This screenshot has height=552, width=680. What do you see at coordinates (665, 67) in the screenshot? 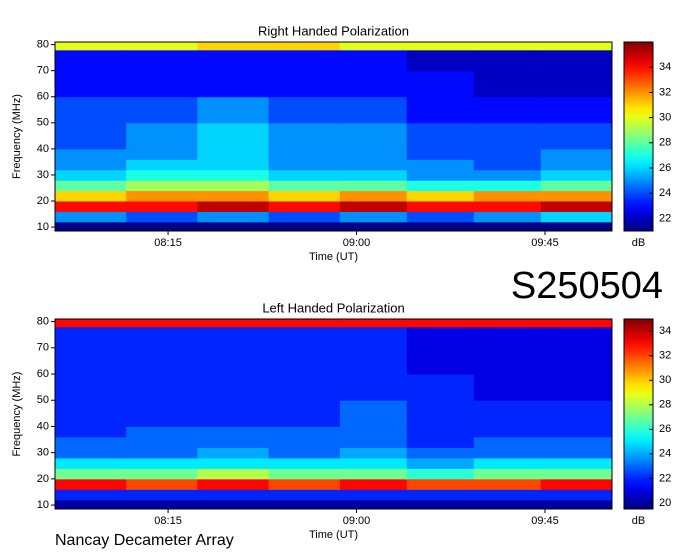
I see `colorbar-tick-label: 34` at bounding box center [665, 67].